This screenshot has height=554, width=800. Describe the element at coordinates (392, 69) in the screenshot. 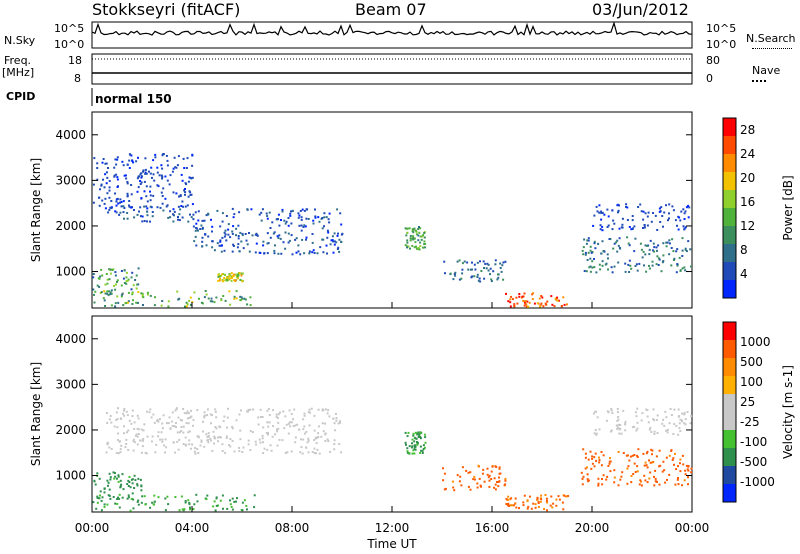

I see `freq-panel-frame` at that location.